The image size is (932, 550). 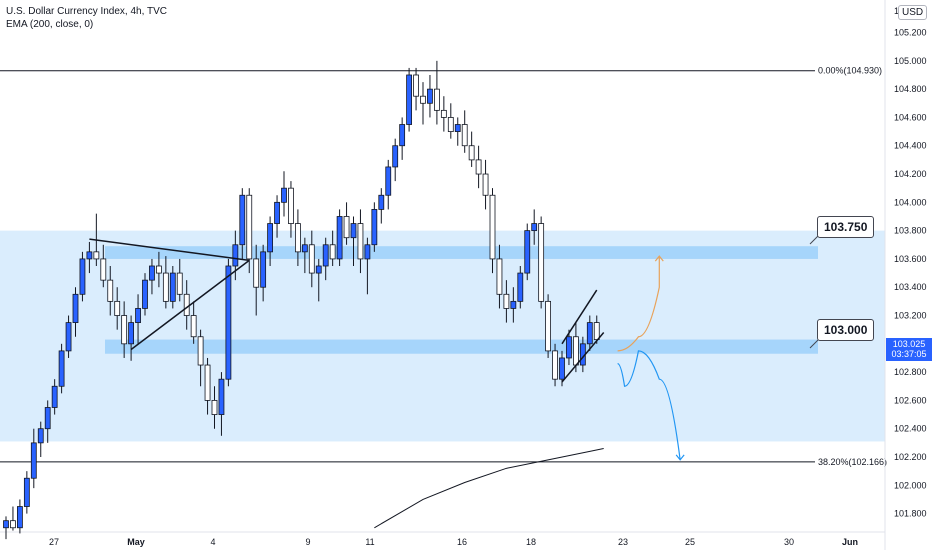 I want to click on zone-resistance, so click(x=461, y=252).